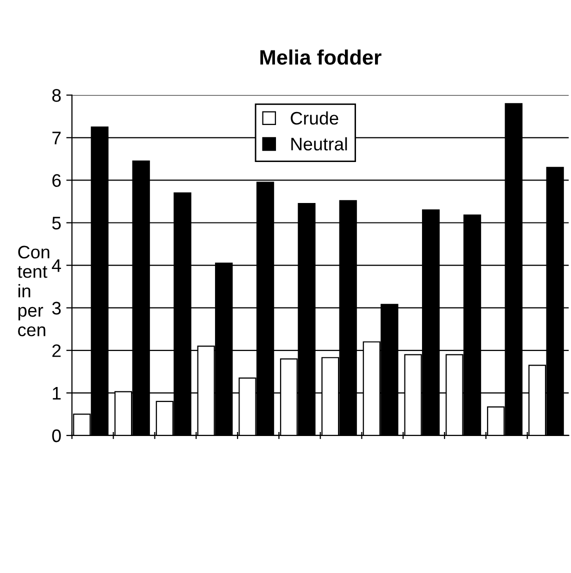 This screenshot has height=573, width=571. Describe the element at coordinates (56, 95) in the screenshot. I see `y-tick-label: 8` at that location.